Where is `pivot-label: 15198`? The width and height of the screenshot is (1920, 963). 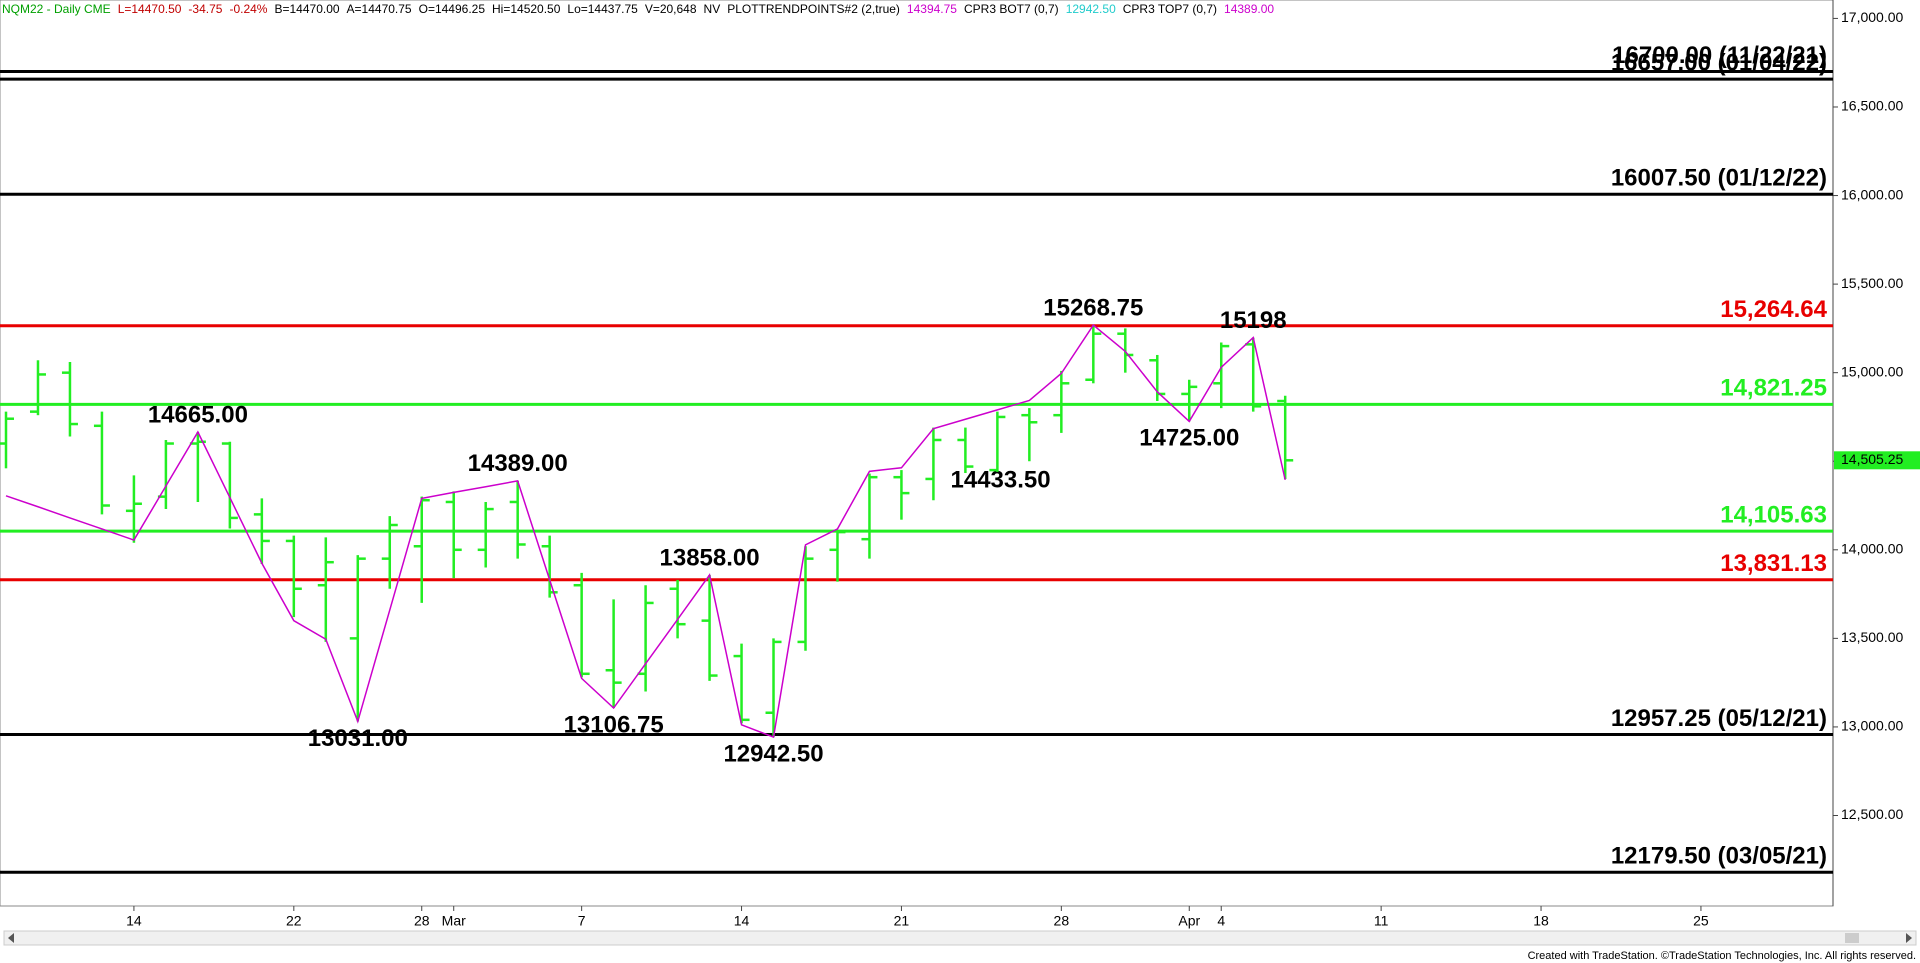 pivot-label: 15198 is located at coordinates (1253, 320).